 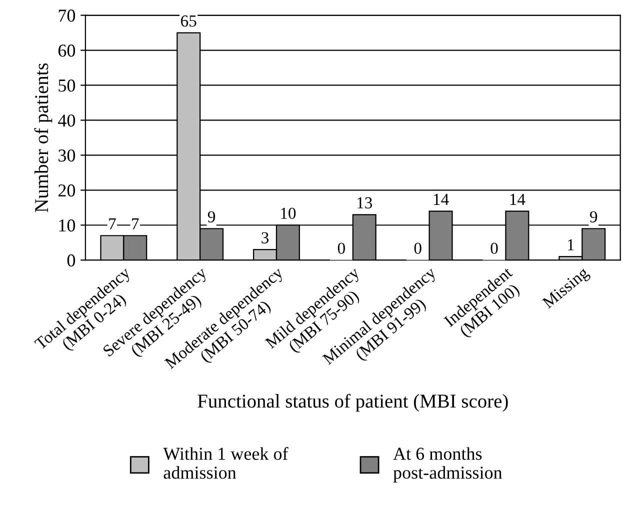 I want to click on y-tick-label: 0, so click(x=71, y=260).